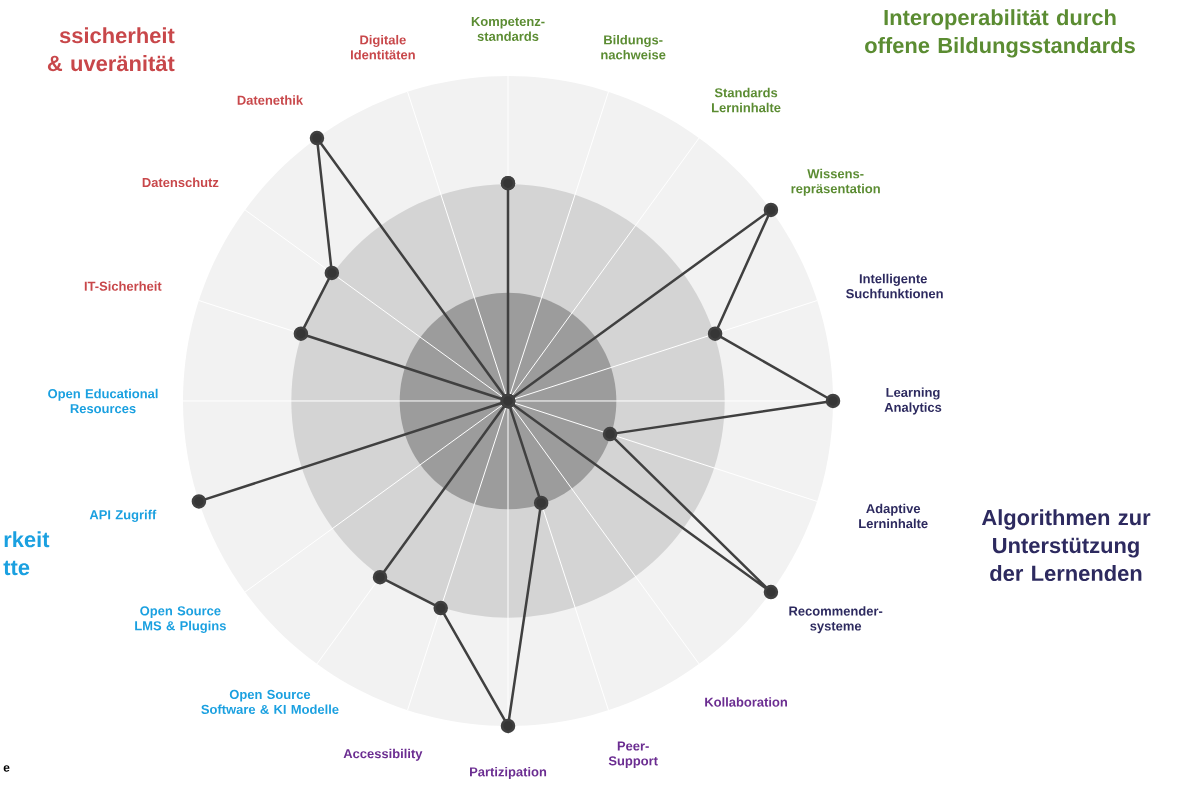 The image size is (1198, 786). Describe the element at coordinates (123, 515) in the screenshot. I see `spoke-label: API Zugriff` at that location.